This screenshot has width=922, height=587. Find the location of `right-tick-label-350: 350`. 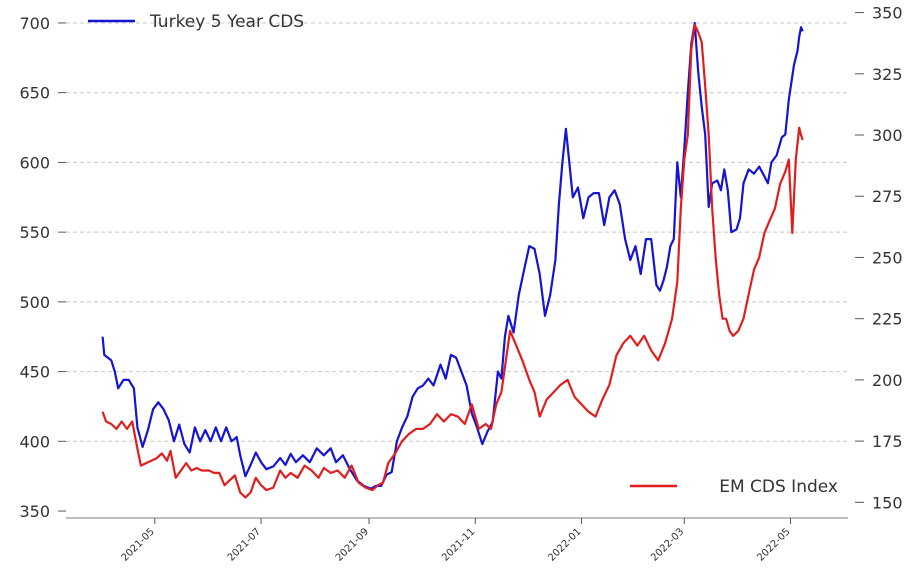

right-tick-label-350: 350 is located at coordinates (887, 13).